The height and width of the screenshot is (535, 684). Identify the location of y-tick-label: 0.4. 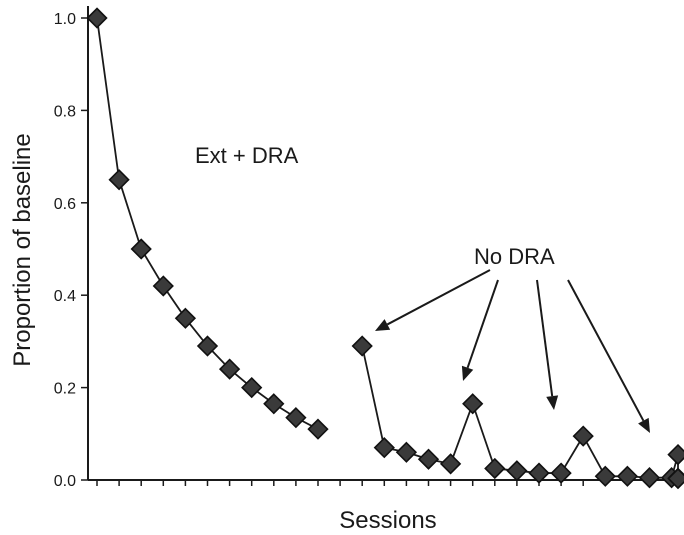
(65, 296).